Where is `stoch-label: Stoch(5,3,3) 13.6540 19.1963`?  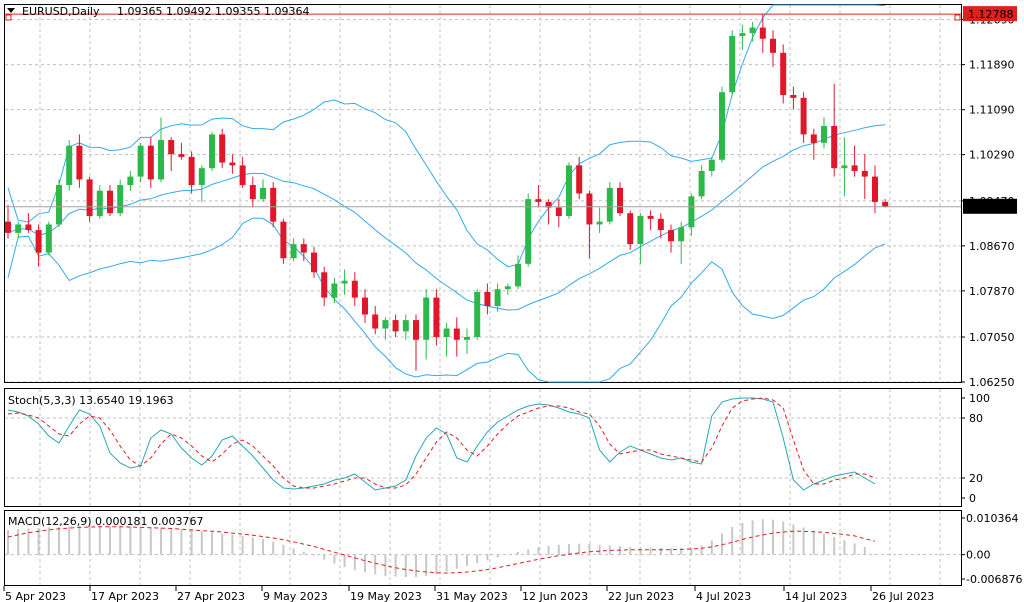
stoch-label: Stoch(5,3,3) 13.6540 19.1963 is located at coordinates (91, 400).